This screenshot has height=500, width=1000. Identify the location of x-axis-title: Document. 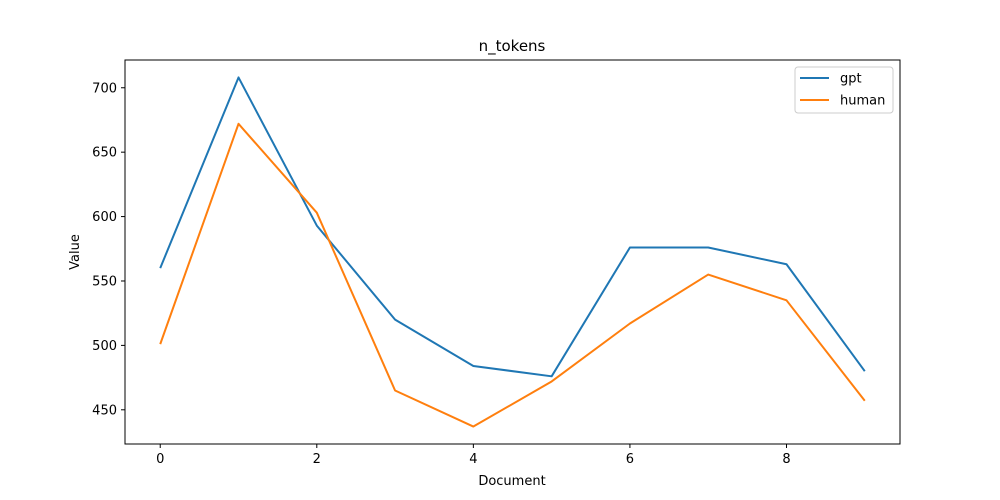
(511, 481).